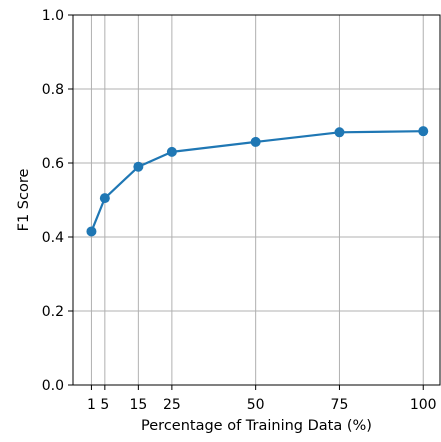 The height and width of the screenshot is (442, 441). I want to click on x-tick-label: 75, so click(340, 405).